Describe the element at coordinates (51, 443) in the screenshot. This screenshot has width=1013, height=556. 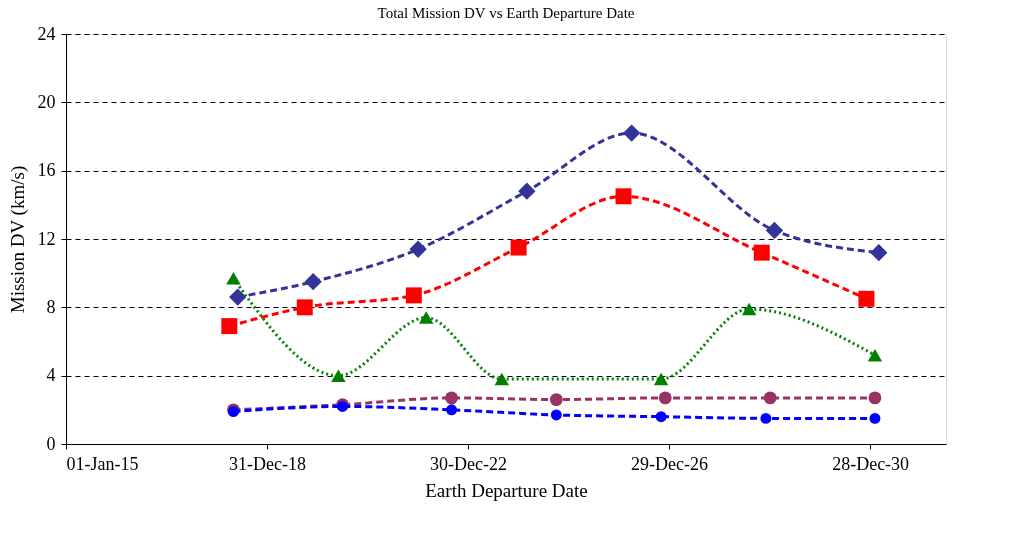
I see `y-tick-label: 0` at that location.